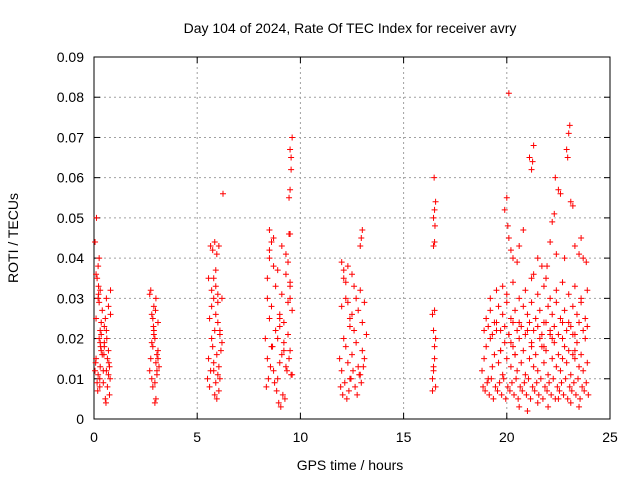  What do you see at coordinates (70, 137) in the screenshot?
I see `y-tick-label: 0.07` at bounding box center [70, 137].